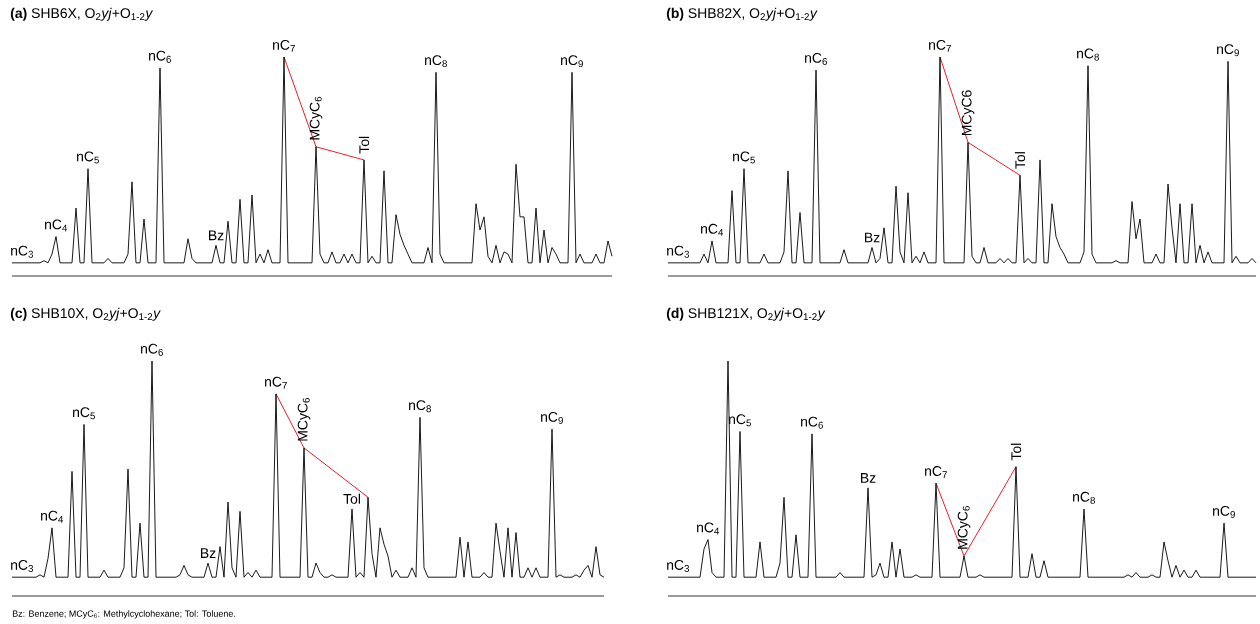 The height and width of the screenshot is (624, 1260). I want to click on chart-title: (c) SHB10X, O$_{2}$yj+O$_{1-2}$y, so click(85, 314).